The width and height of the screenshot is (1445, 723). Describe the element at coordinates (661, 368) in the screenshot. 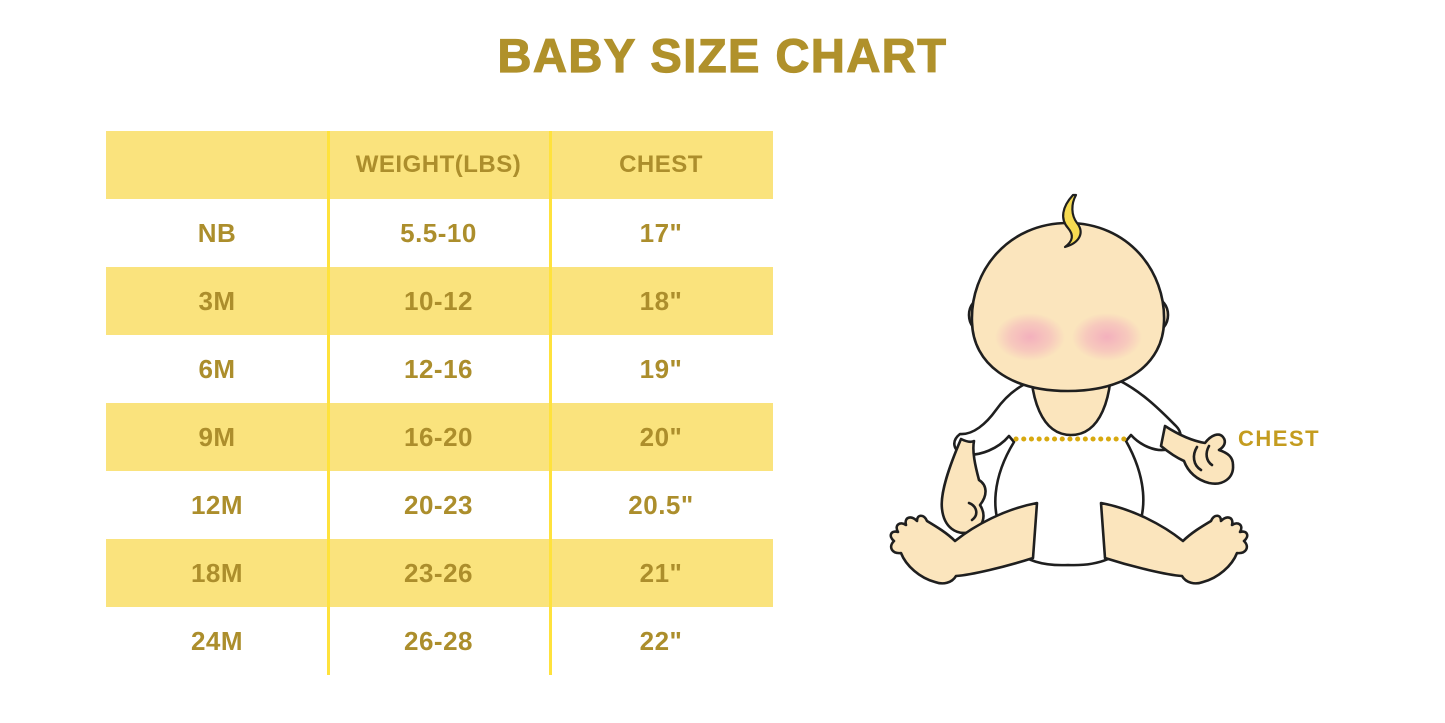

I see `chest-value: 19"` at that location.